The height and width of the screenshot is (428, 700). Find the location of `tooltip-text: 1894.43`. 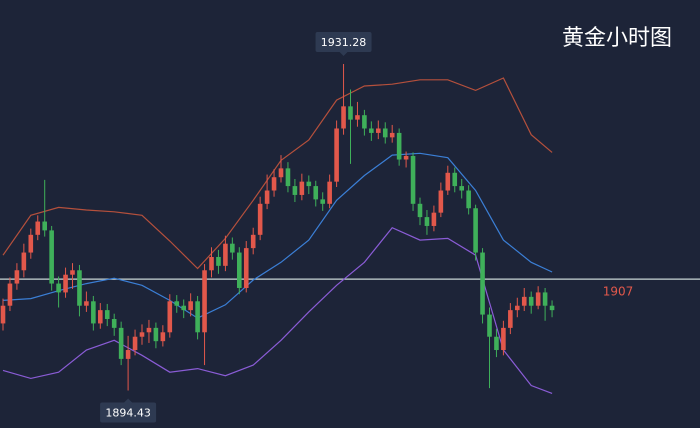

tooltip-text: 1894.43 is located at coordinates (128, 413).